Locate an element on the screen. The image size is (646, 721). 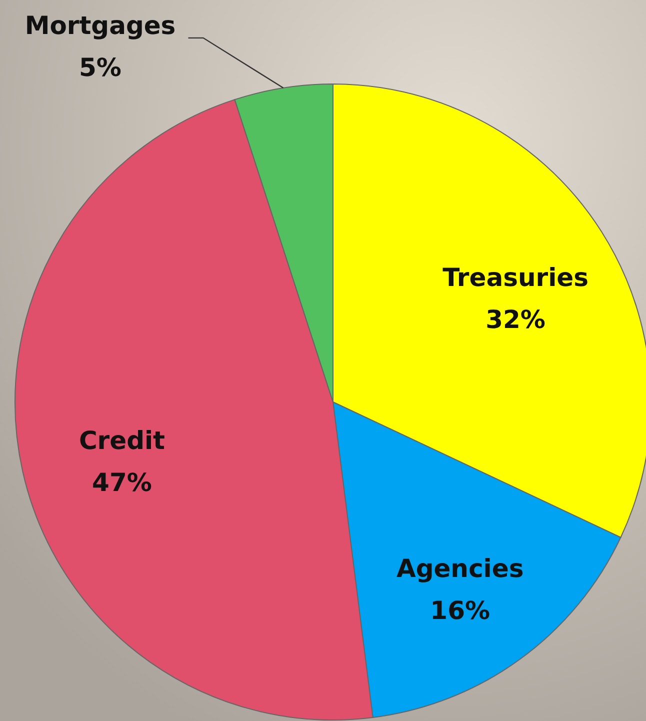
data-label: 5% is located at coordinates (100, 67).